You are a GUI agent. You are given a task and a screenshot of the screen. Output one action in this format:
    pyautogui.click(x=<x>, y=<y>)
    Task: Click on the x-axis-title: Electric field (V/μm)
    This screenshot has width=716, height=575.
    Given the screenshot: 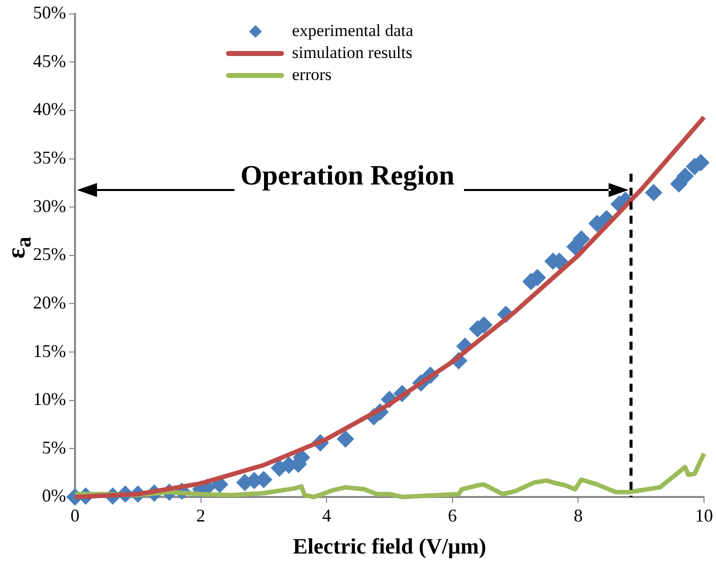 What is the action you would take?
    pyautogui.click(x=389, y=545)
    